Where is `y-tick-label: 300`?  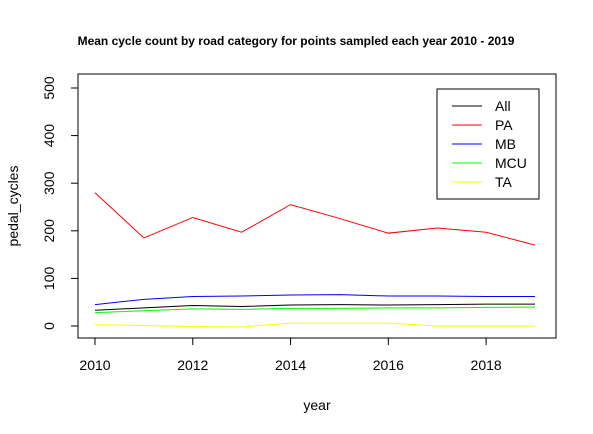 y-tick-label: 300 is located at coordinates (49, 183).